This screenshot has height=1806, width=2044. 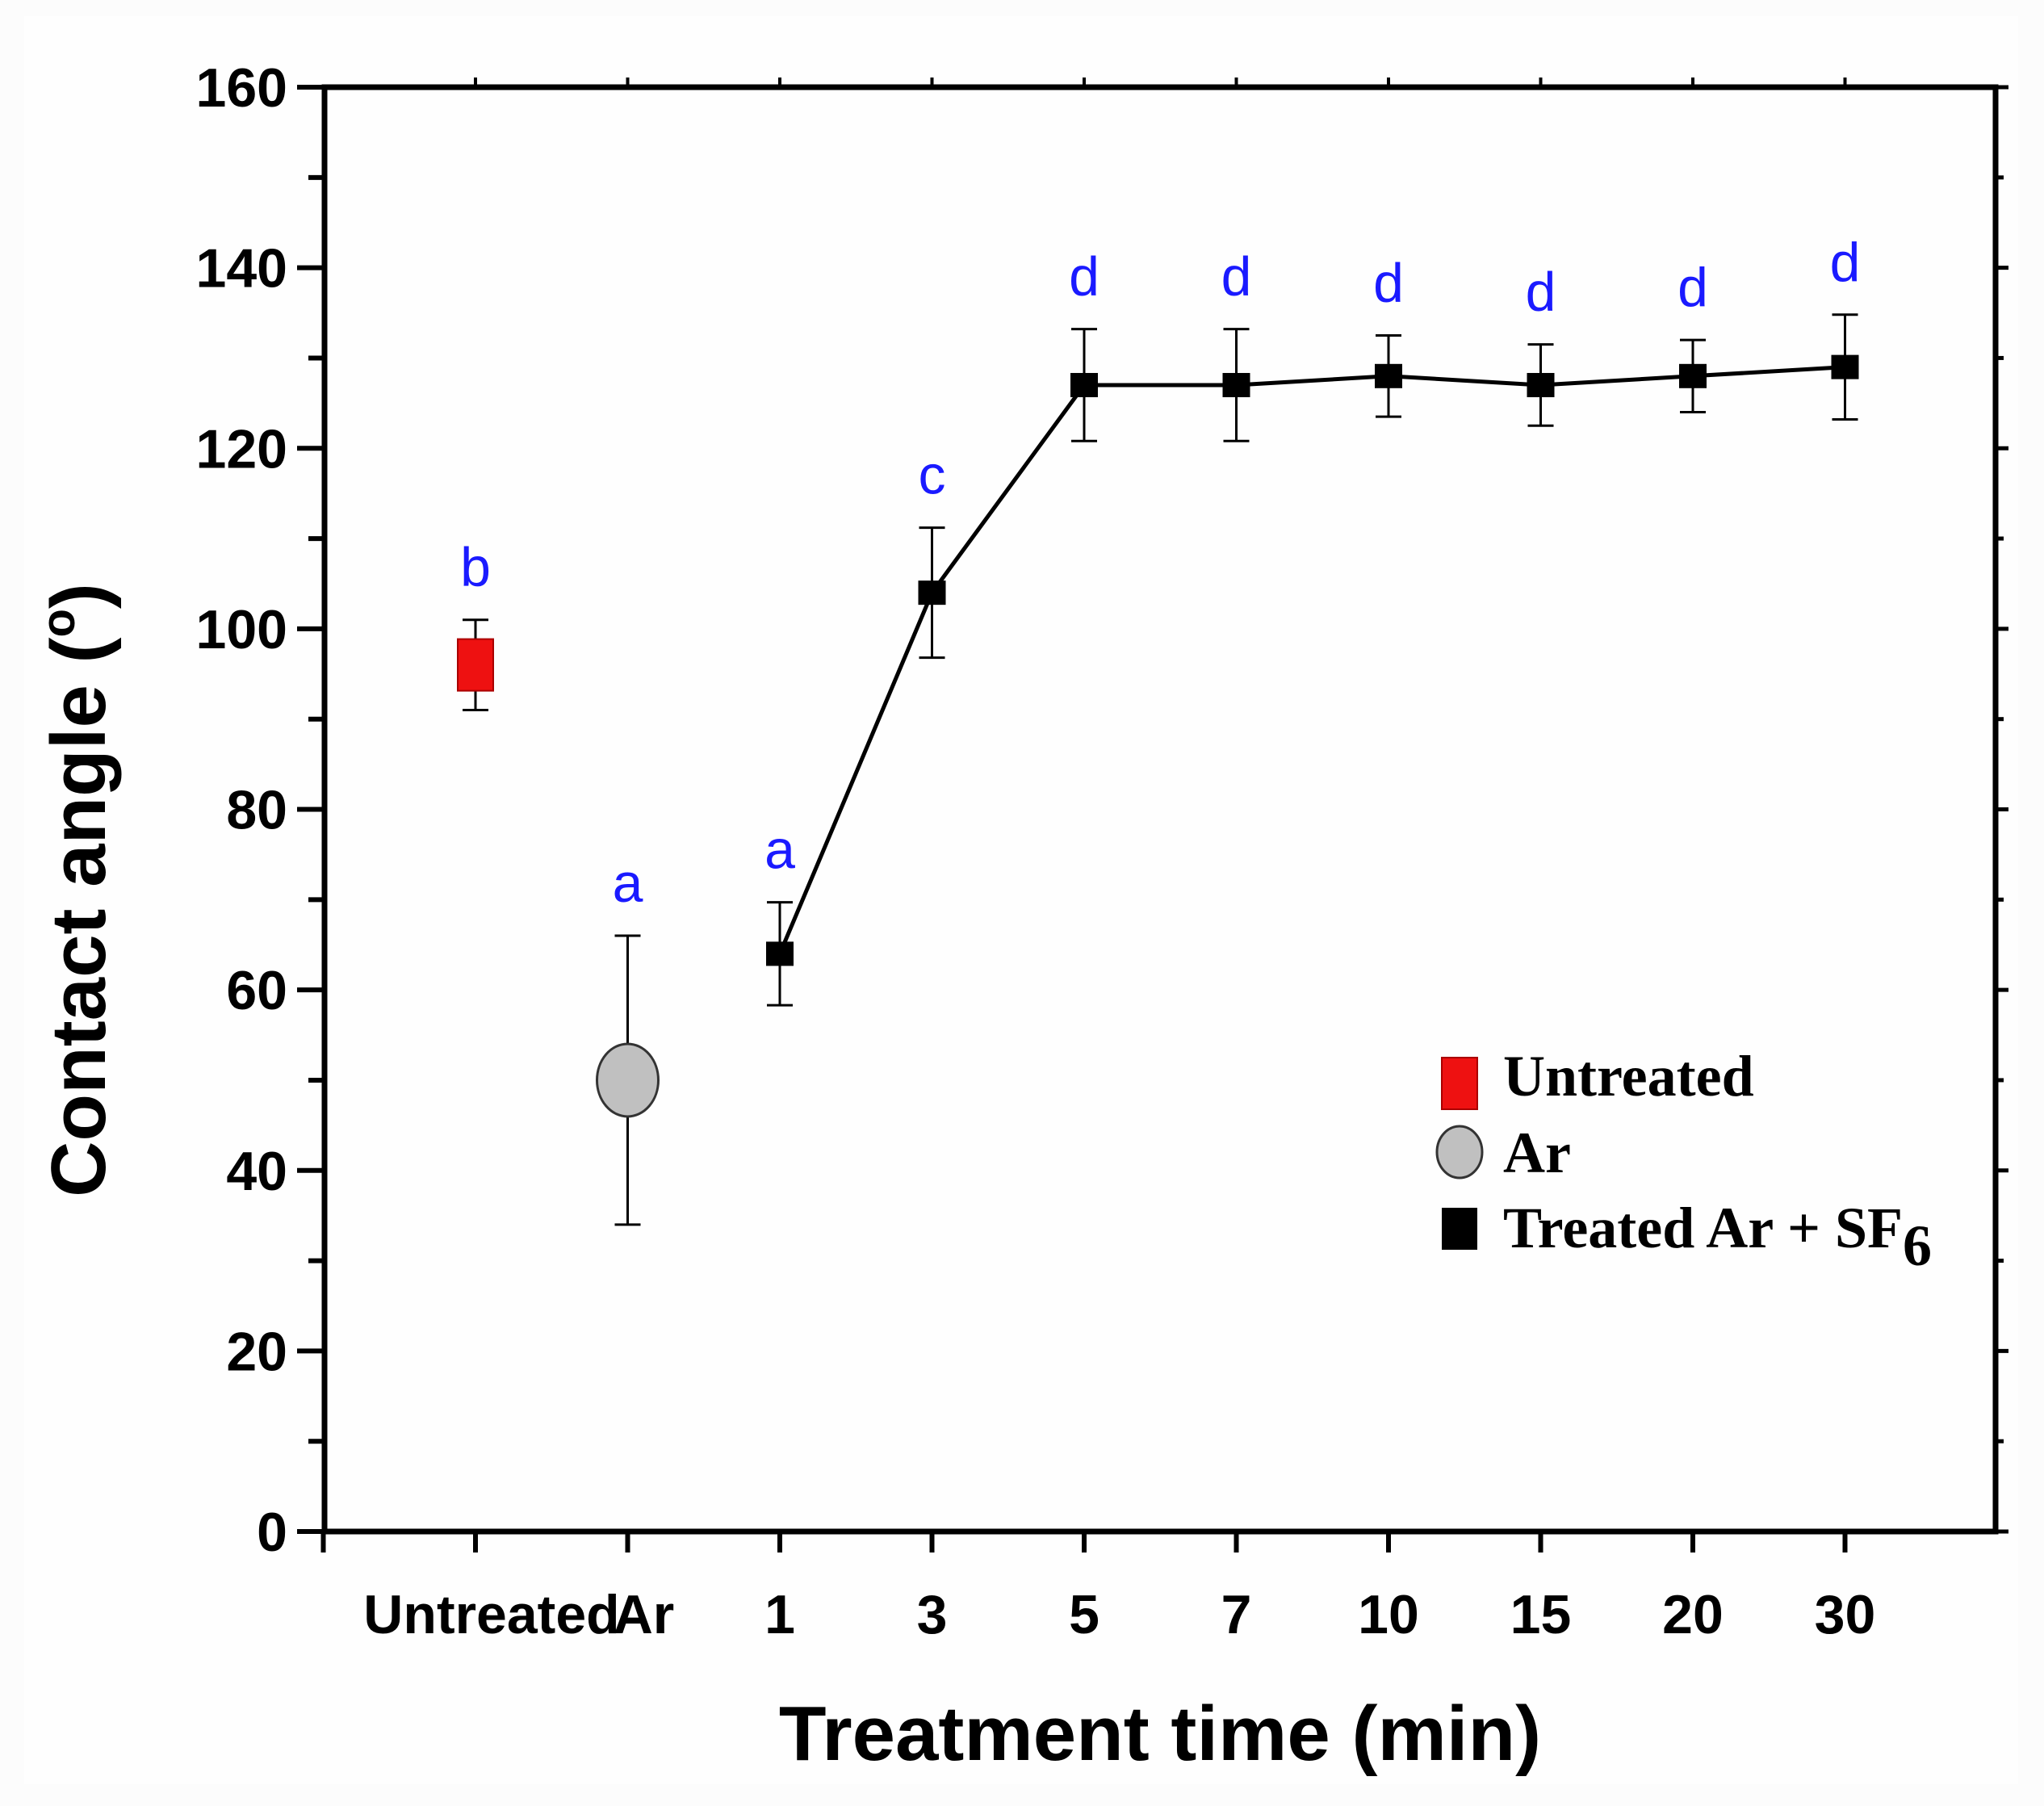 What do you see at coordinates (1537, 1153) in the screenshot?
I see `legend-label-ar: Ar` at bounding box center [1537, 1153].